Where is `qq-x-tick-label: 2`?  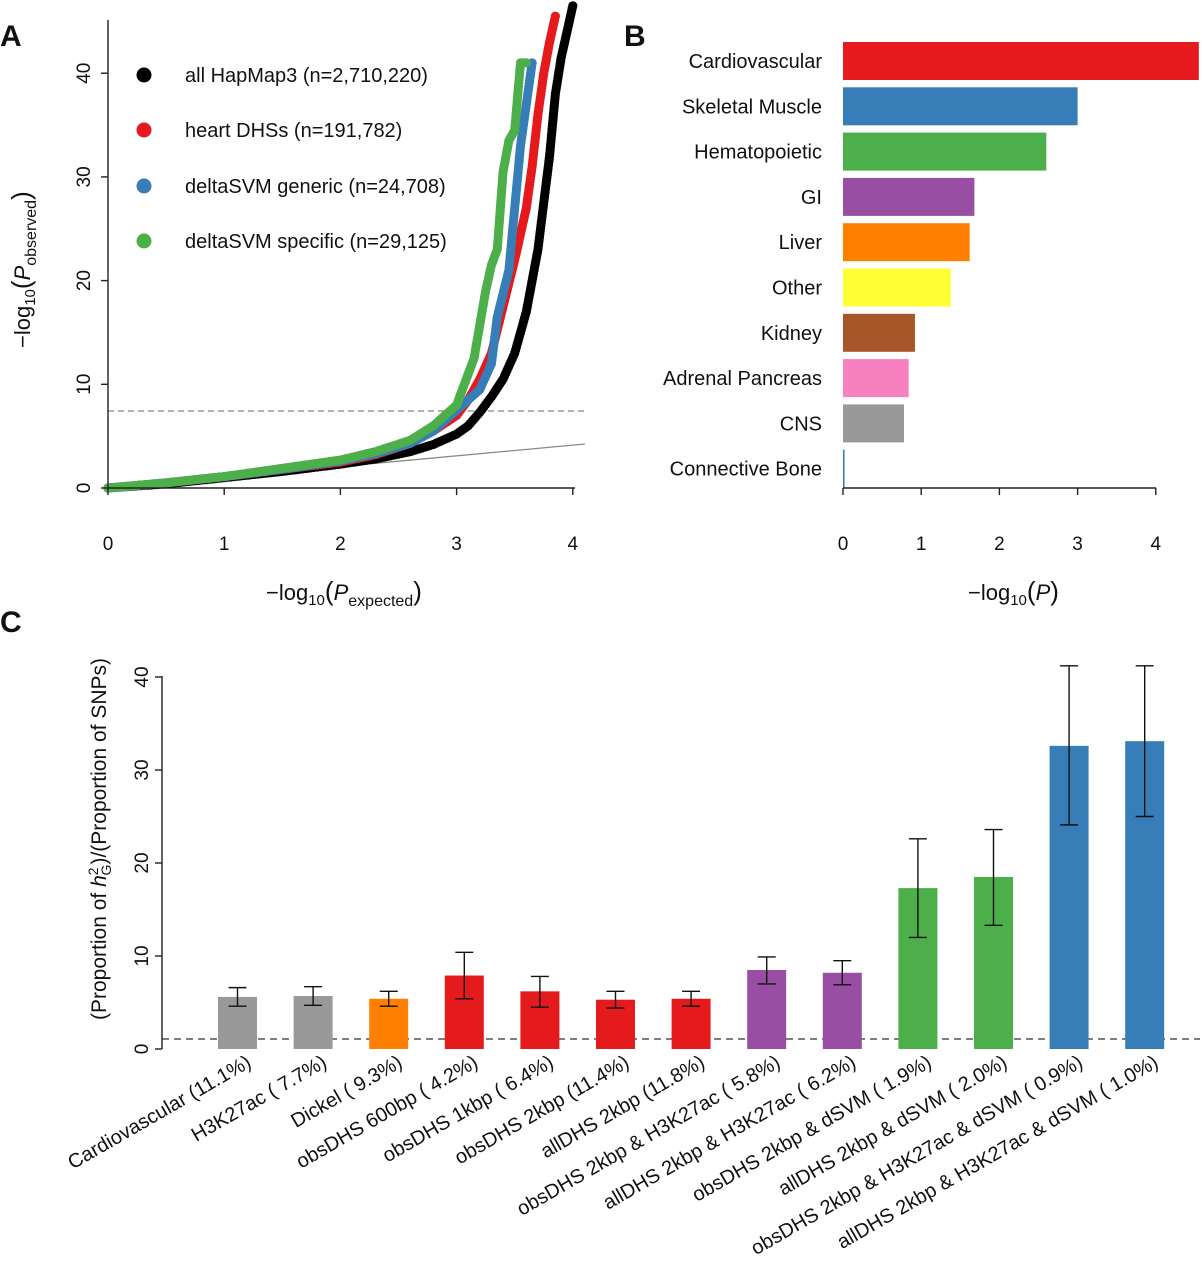 qq-x-tick-label: 2 is located at coordinates (340, 544).